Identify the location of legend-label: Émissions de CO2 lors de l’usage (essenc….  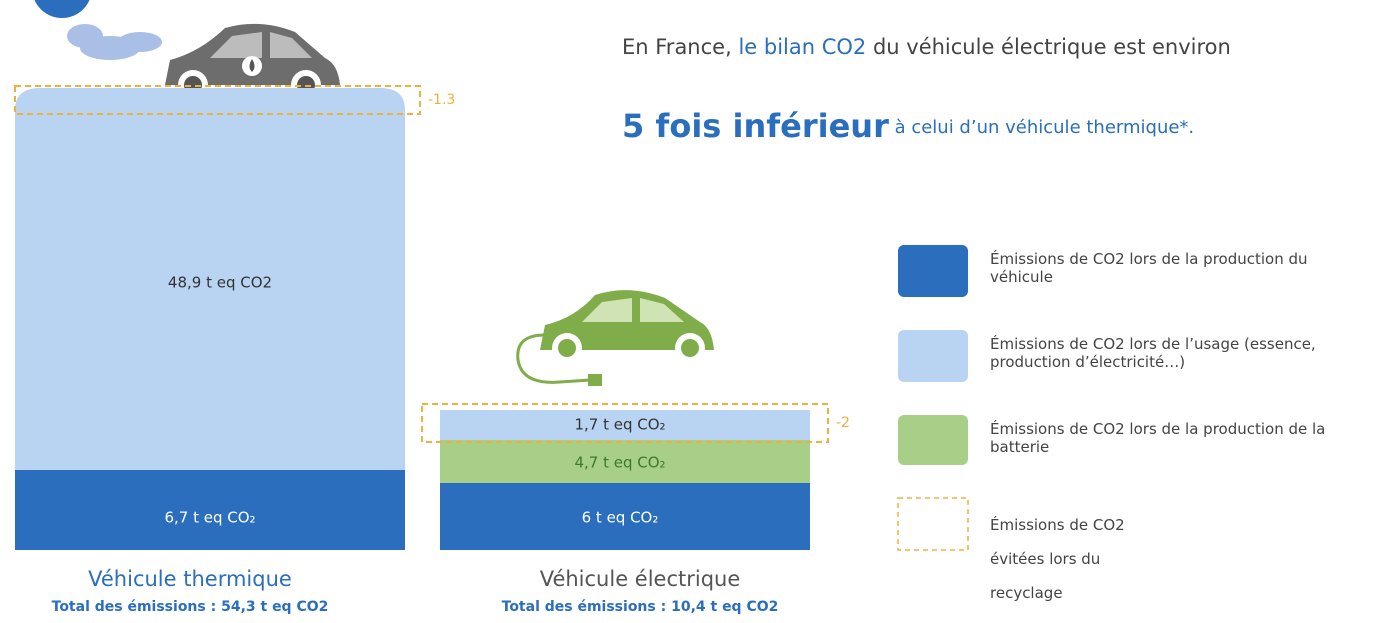
(1153, 353).